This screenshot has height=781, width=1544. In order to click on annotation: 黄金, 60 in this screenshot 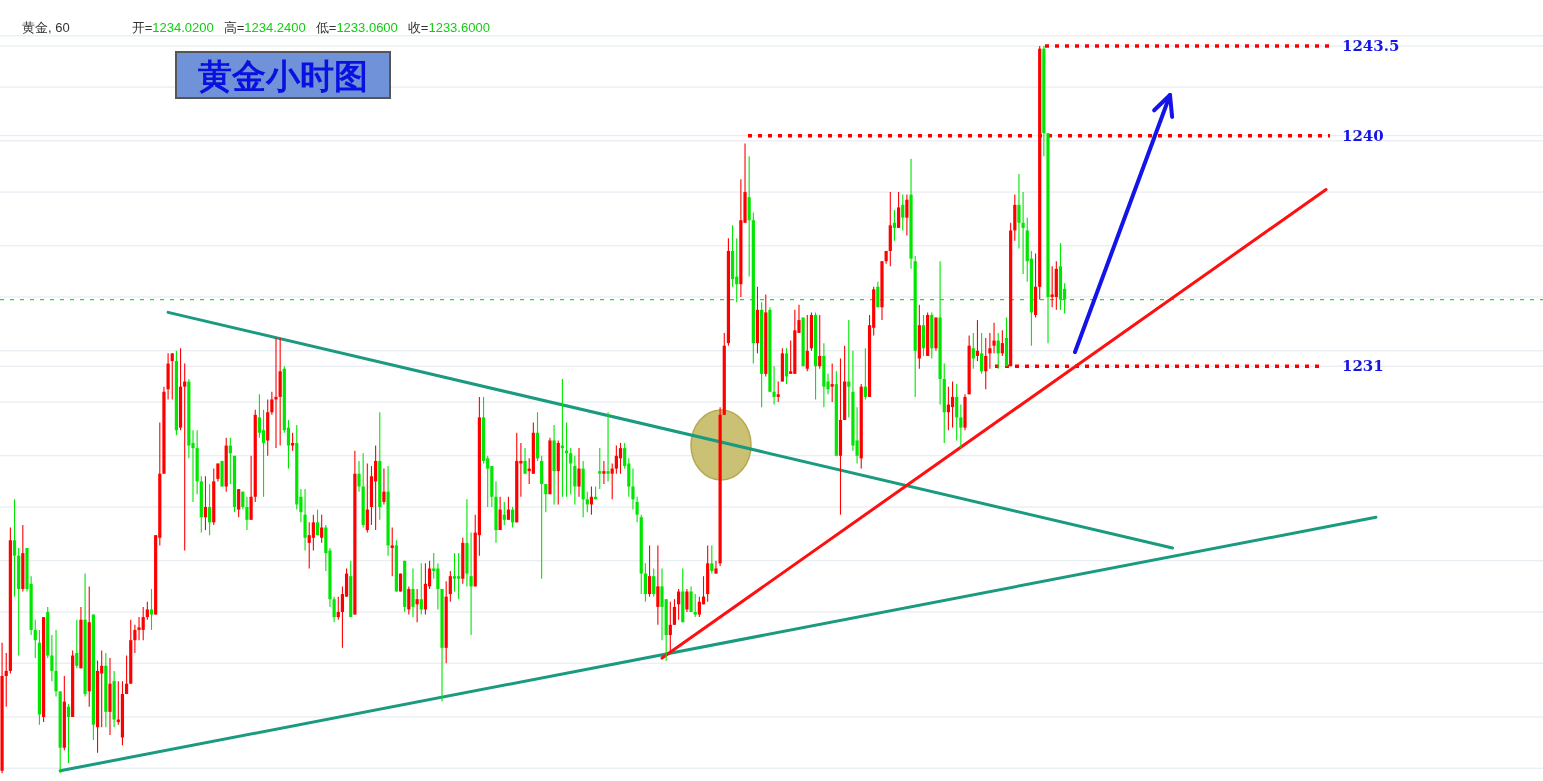, I will do `click(46, 27)`.